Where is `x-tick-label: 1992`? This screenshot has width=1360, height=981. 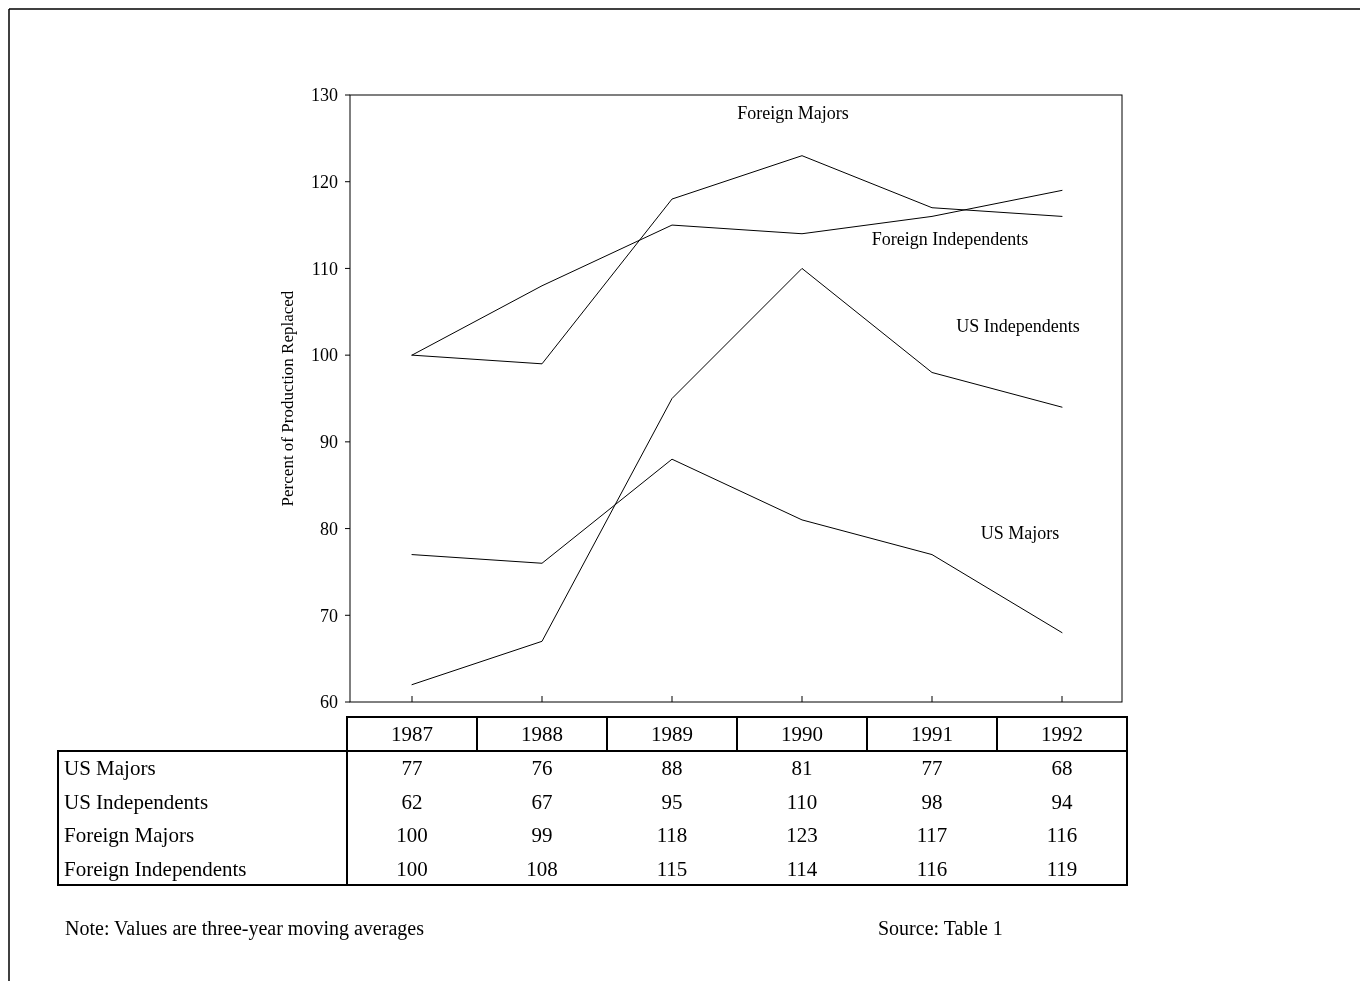 x-tick-label: 1992 is located at coordinates (1062, 734).